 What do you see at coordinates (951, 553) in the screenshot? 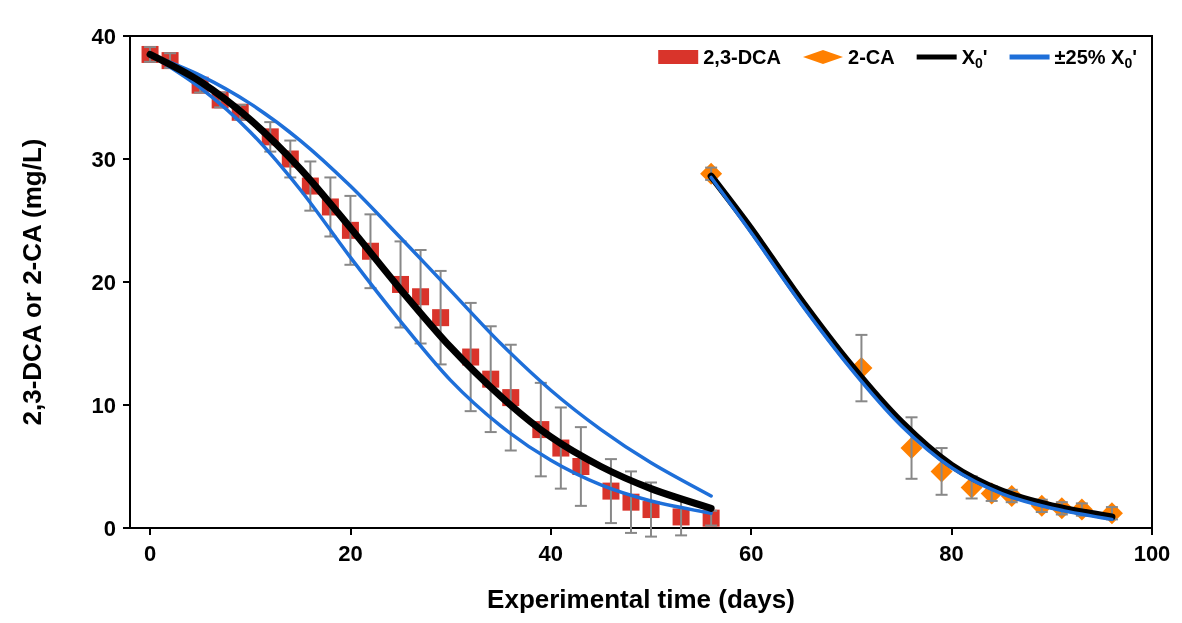
I see `x-tick-label: 80` at bounding box center [951, 553].